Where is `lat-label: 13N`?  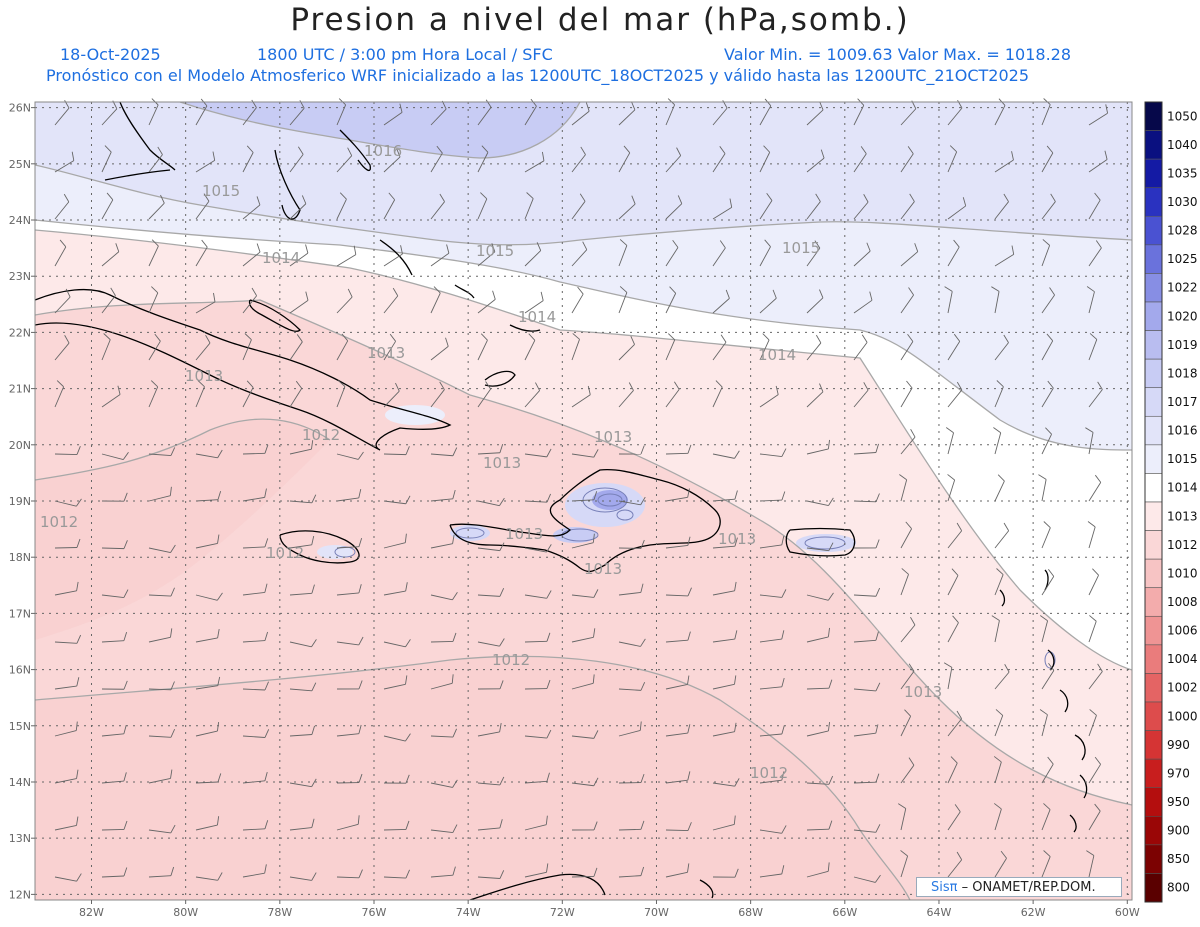 lat-label: 13N is located at coordinates (20, 838).